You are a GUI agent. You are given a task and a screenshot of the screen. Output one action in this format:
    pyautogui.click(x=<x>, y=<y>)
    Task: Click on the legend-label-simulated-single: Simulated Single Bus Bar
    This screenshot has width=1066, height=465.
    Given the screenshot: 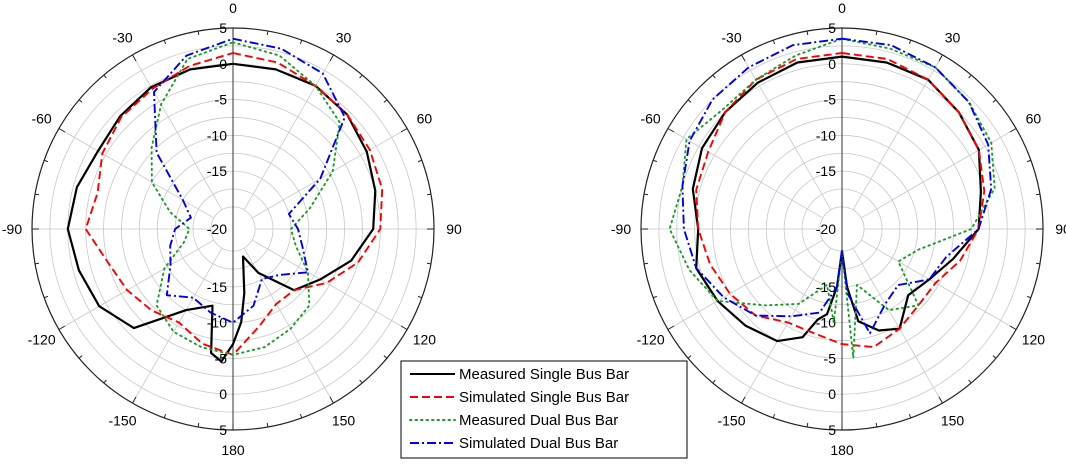 What is the action you would take?
    pyautogui.click(x=544, y=397)
    